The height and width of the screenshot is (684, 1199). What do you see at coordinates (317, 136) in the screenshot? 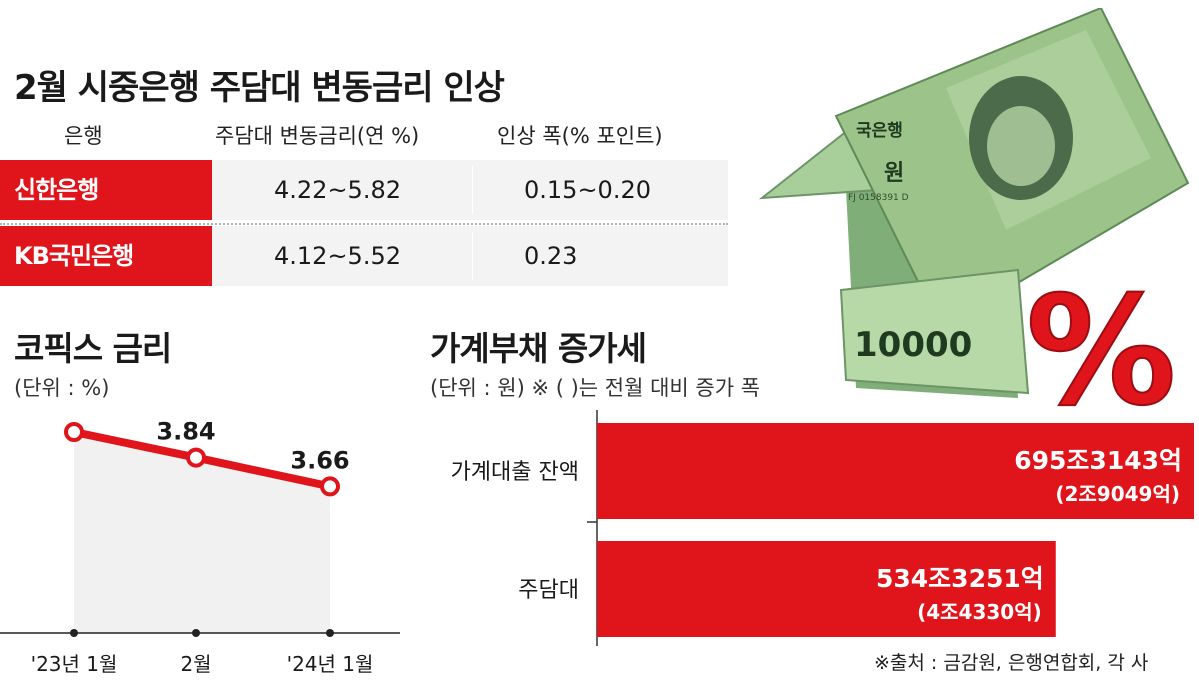
I see `table-header-rate: 주담대 변동금리(연 %)` at bounding box center [317, 136].